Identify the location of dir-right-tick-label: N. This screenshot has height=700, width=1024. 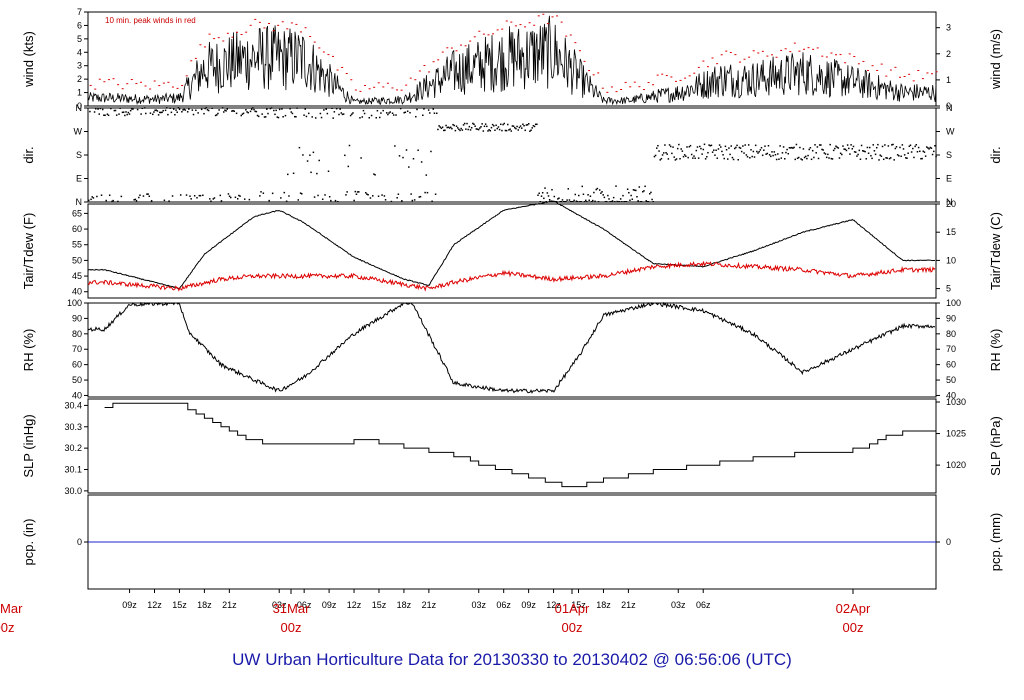
(949, 108).